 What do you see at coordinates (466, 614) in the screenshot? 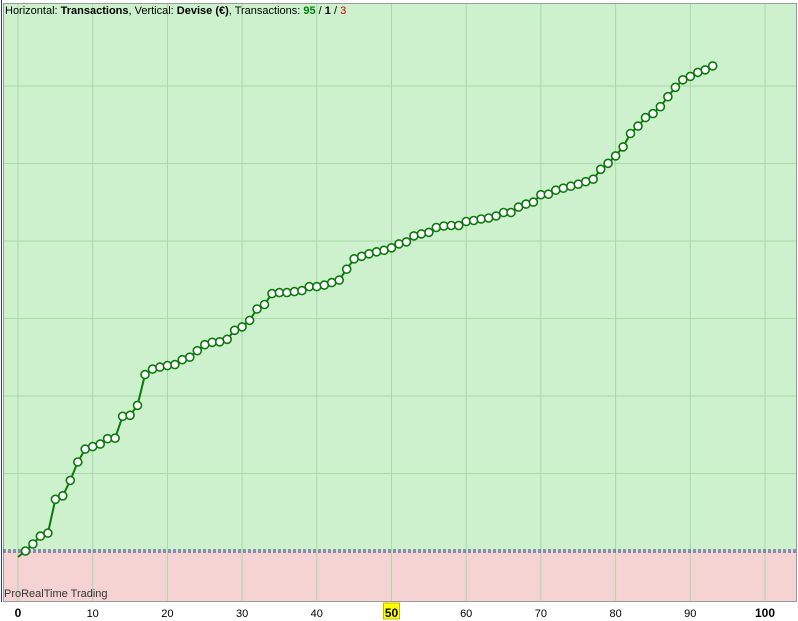
I see `x-tick-label: 60` at bounding box center [466, 614].